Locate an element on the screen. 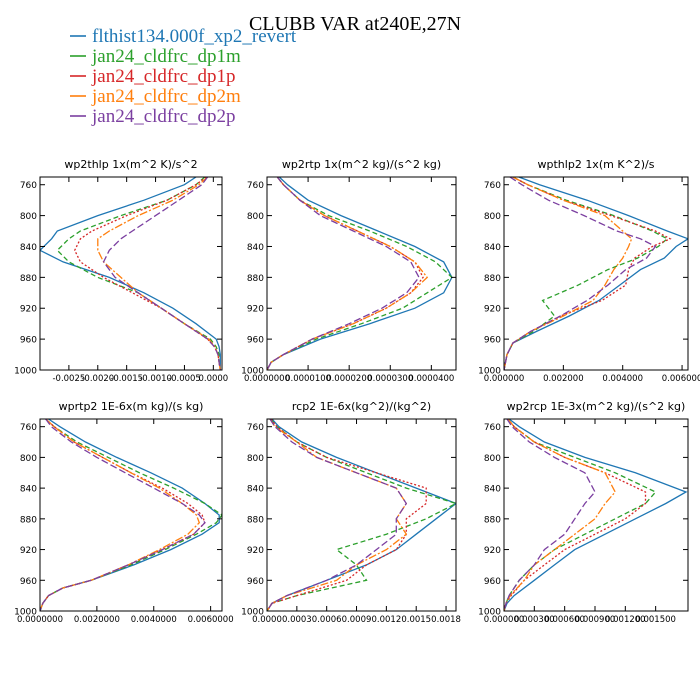  y-tick-label-4-3: 880 is located at coordinates (255, 520).